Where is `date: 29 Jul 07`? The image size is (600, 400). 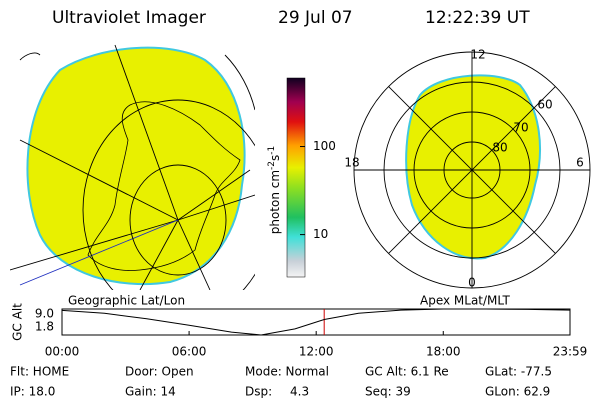 date: 29 Jul 07 is located at coordinates (315, 18).